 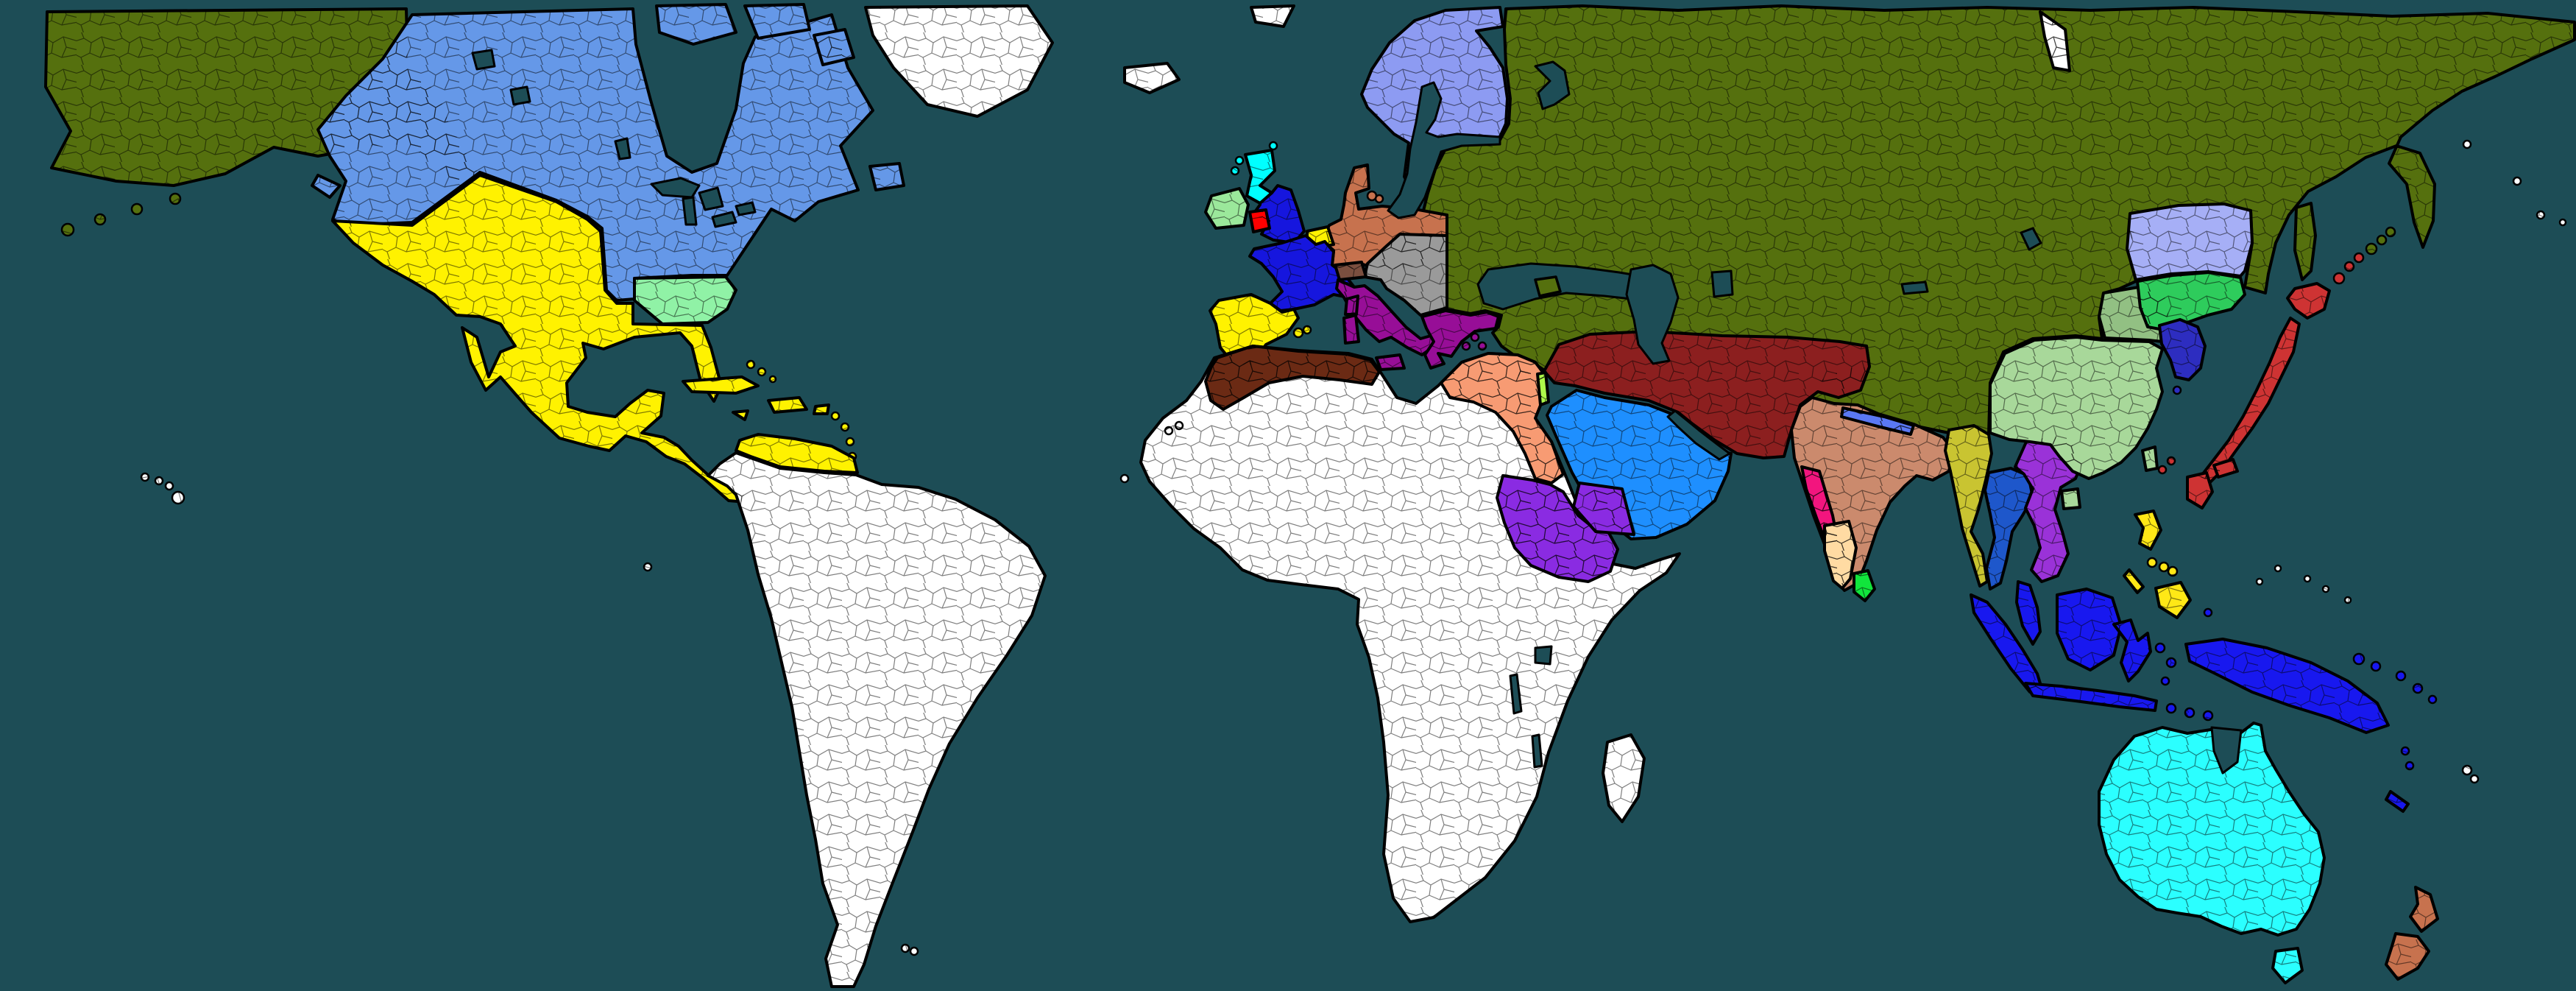 What do you see at coordinates (1350, 271) in the screenshot?
I see `region-switzerland` at bounding box center [1350, 271].